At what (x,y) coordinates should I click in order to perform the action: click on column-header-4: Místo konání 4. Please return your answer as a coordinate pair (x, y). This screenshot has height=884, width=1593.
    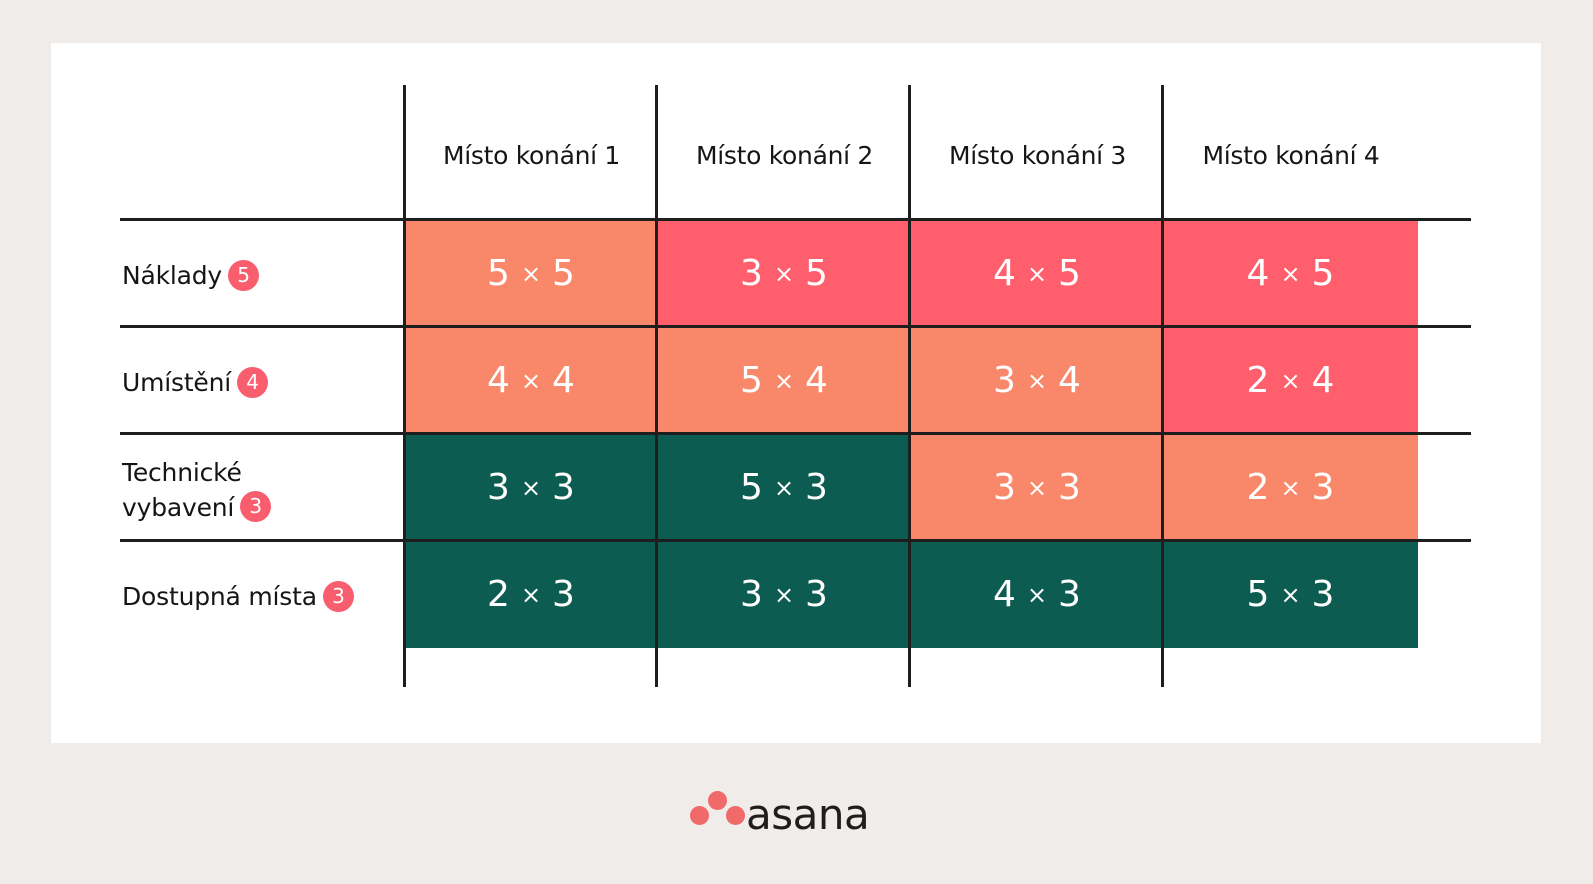
    Looking at the image, I should click on (1291, 155).